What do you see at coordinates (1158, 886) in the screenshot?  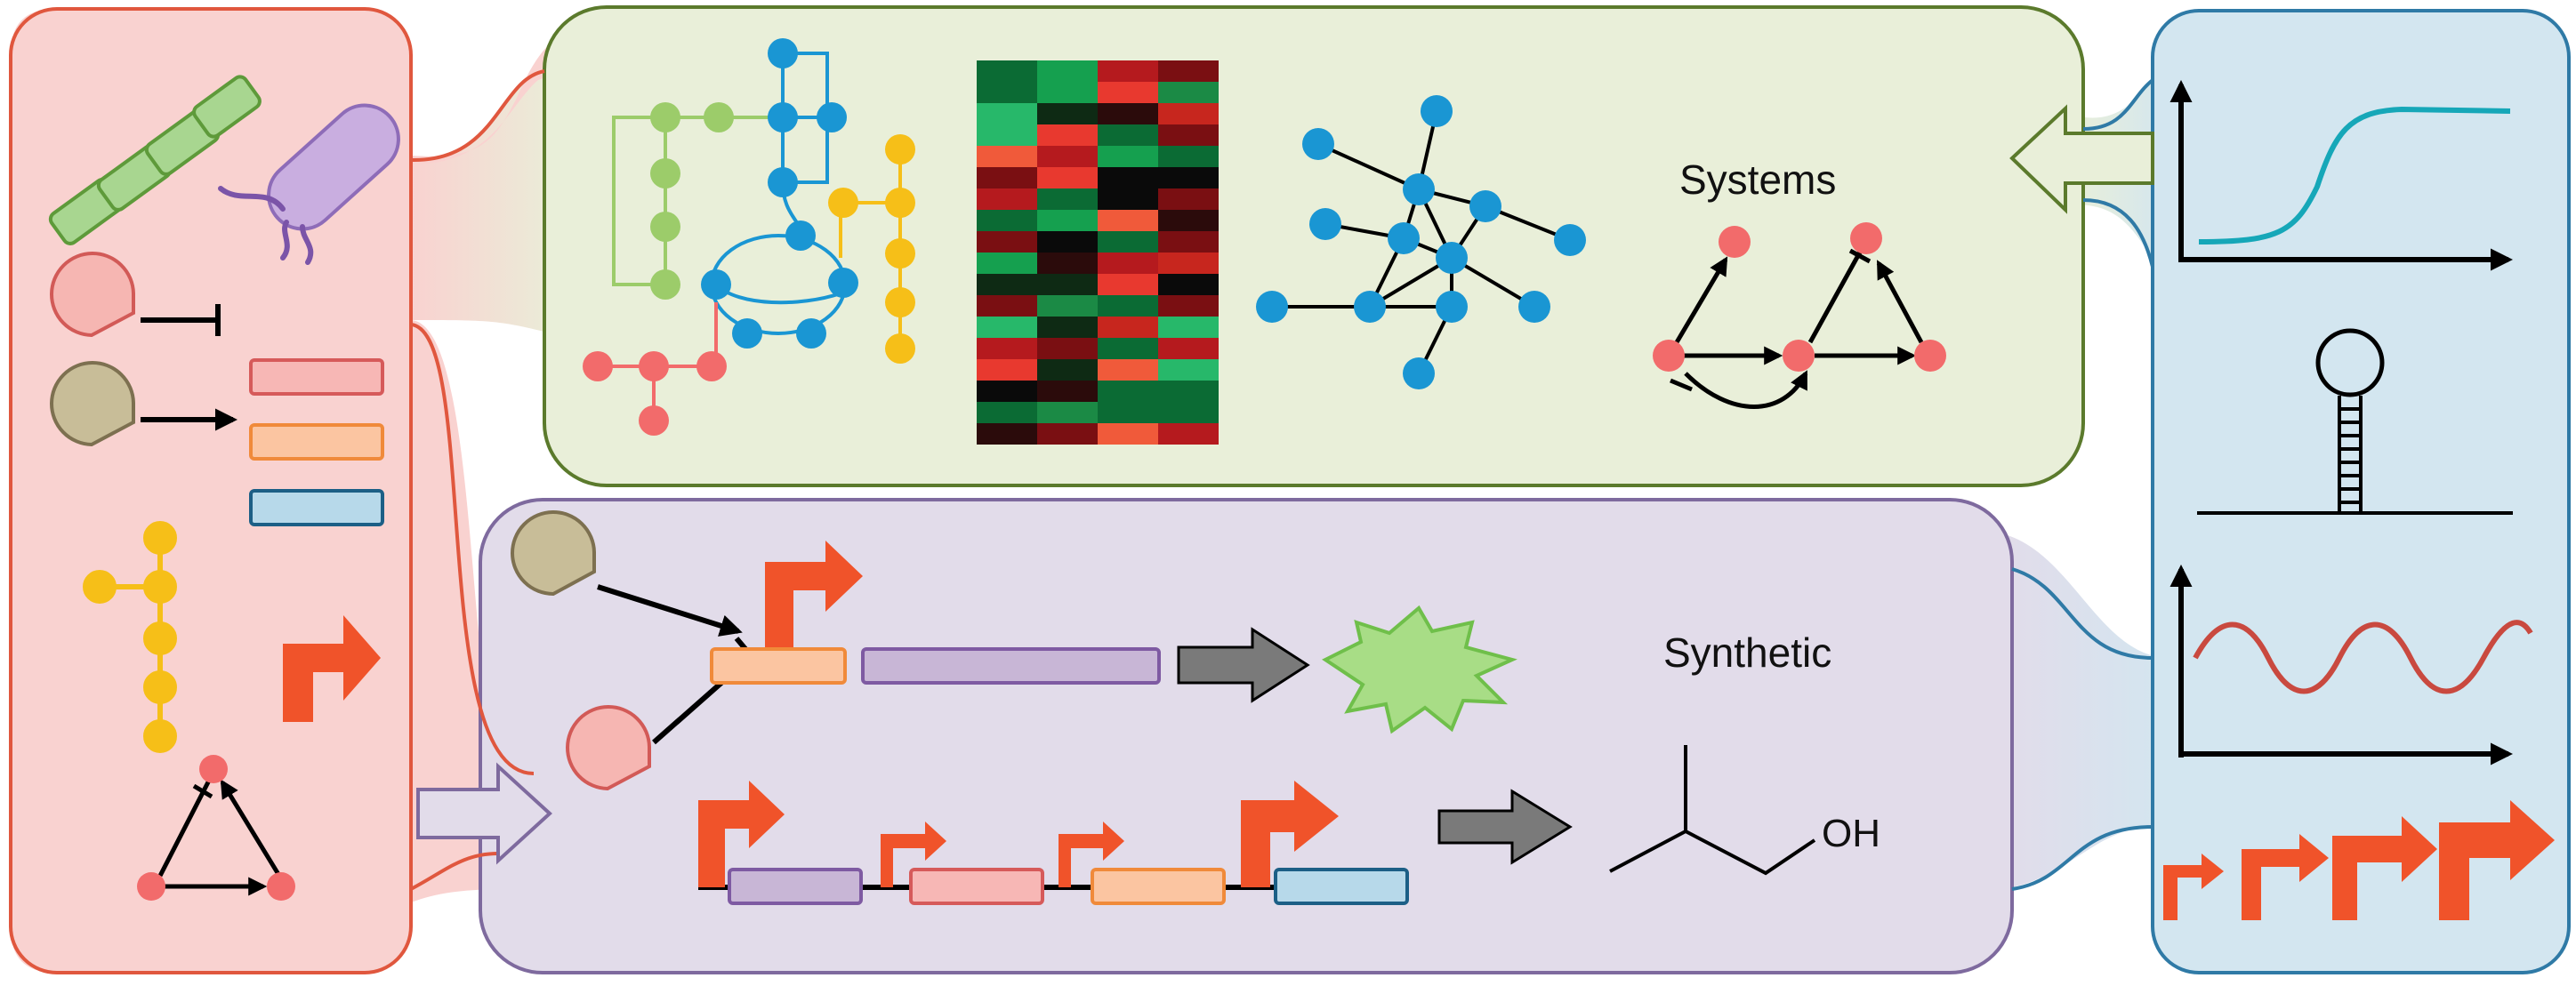 I see `pathway-gene-orange` at bounding box center [1158, 886].